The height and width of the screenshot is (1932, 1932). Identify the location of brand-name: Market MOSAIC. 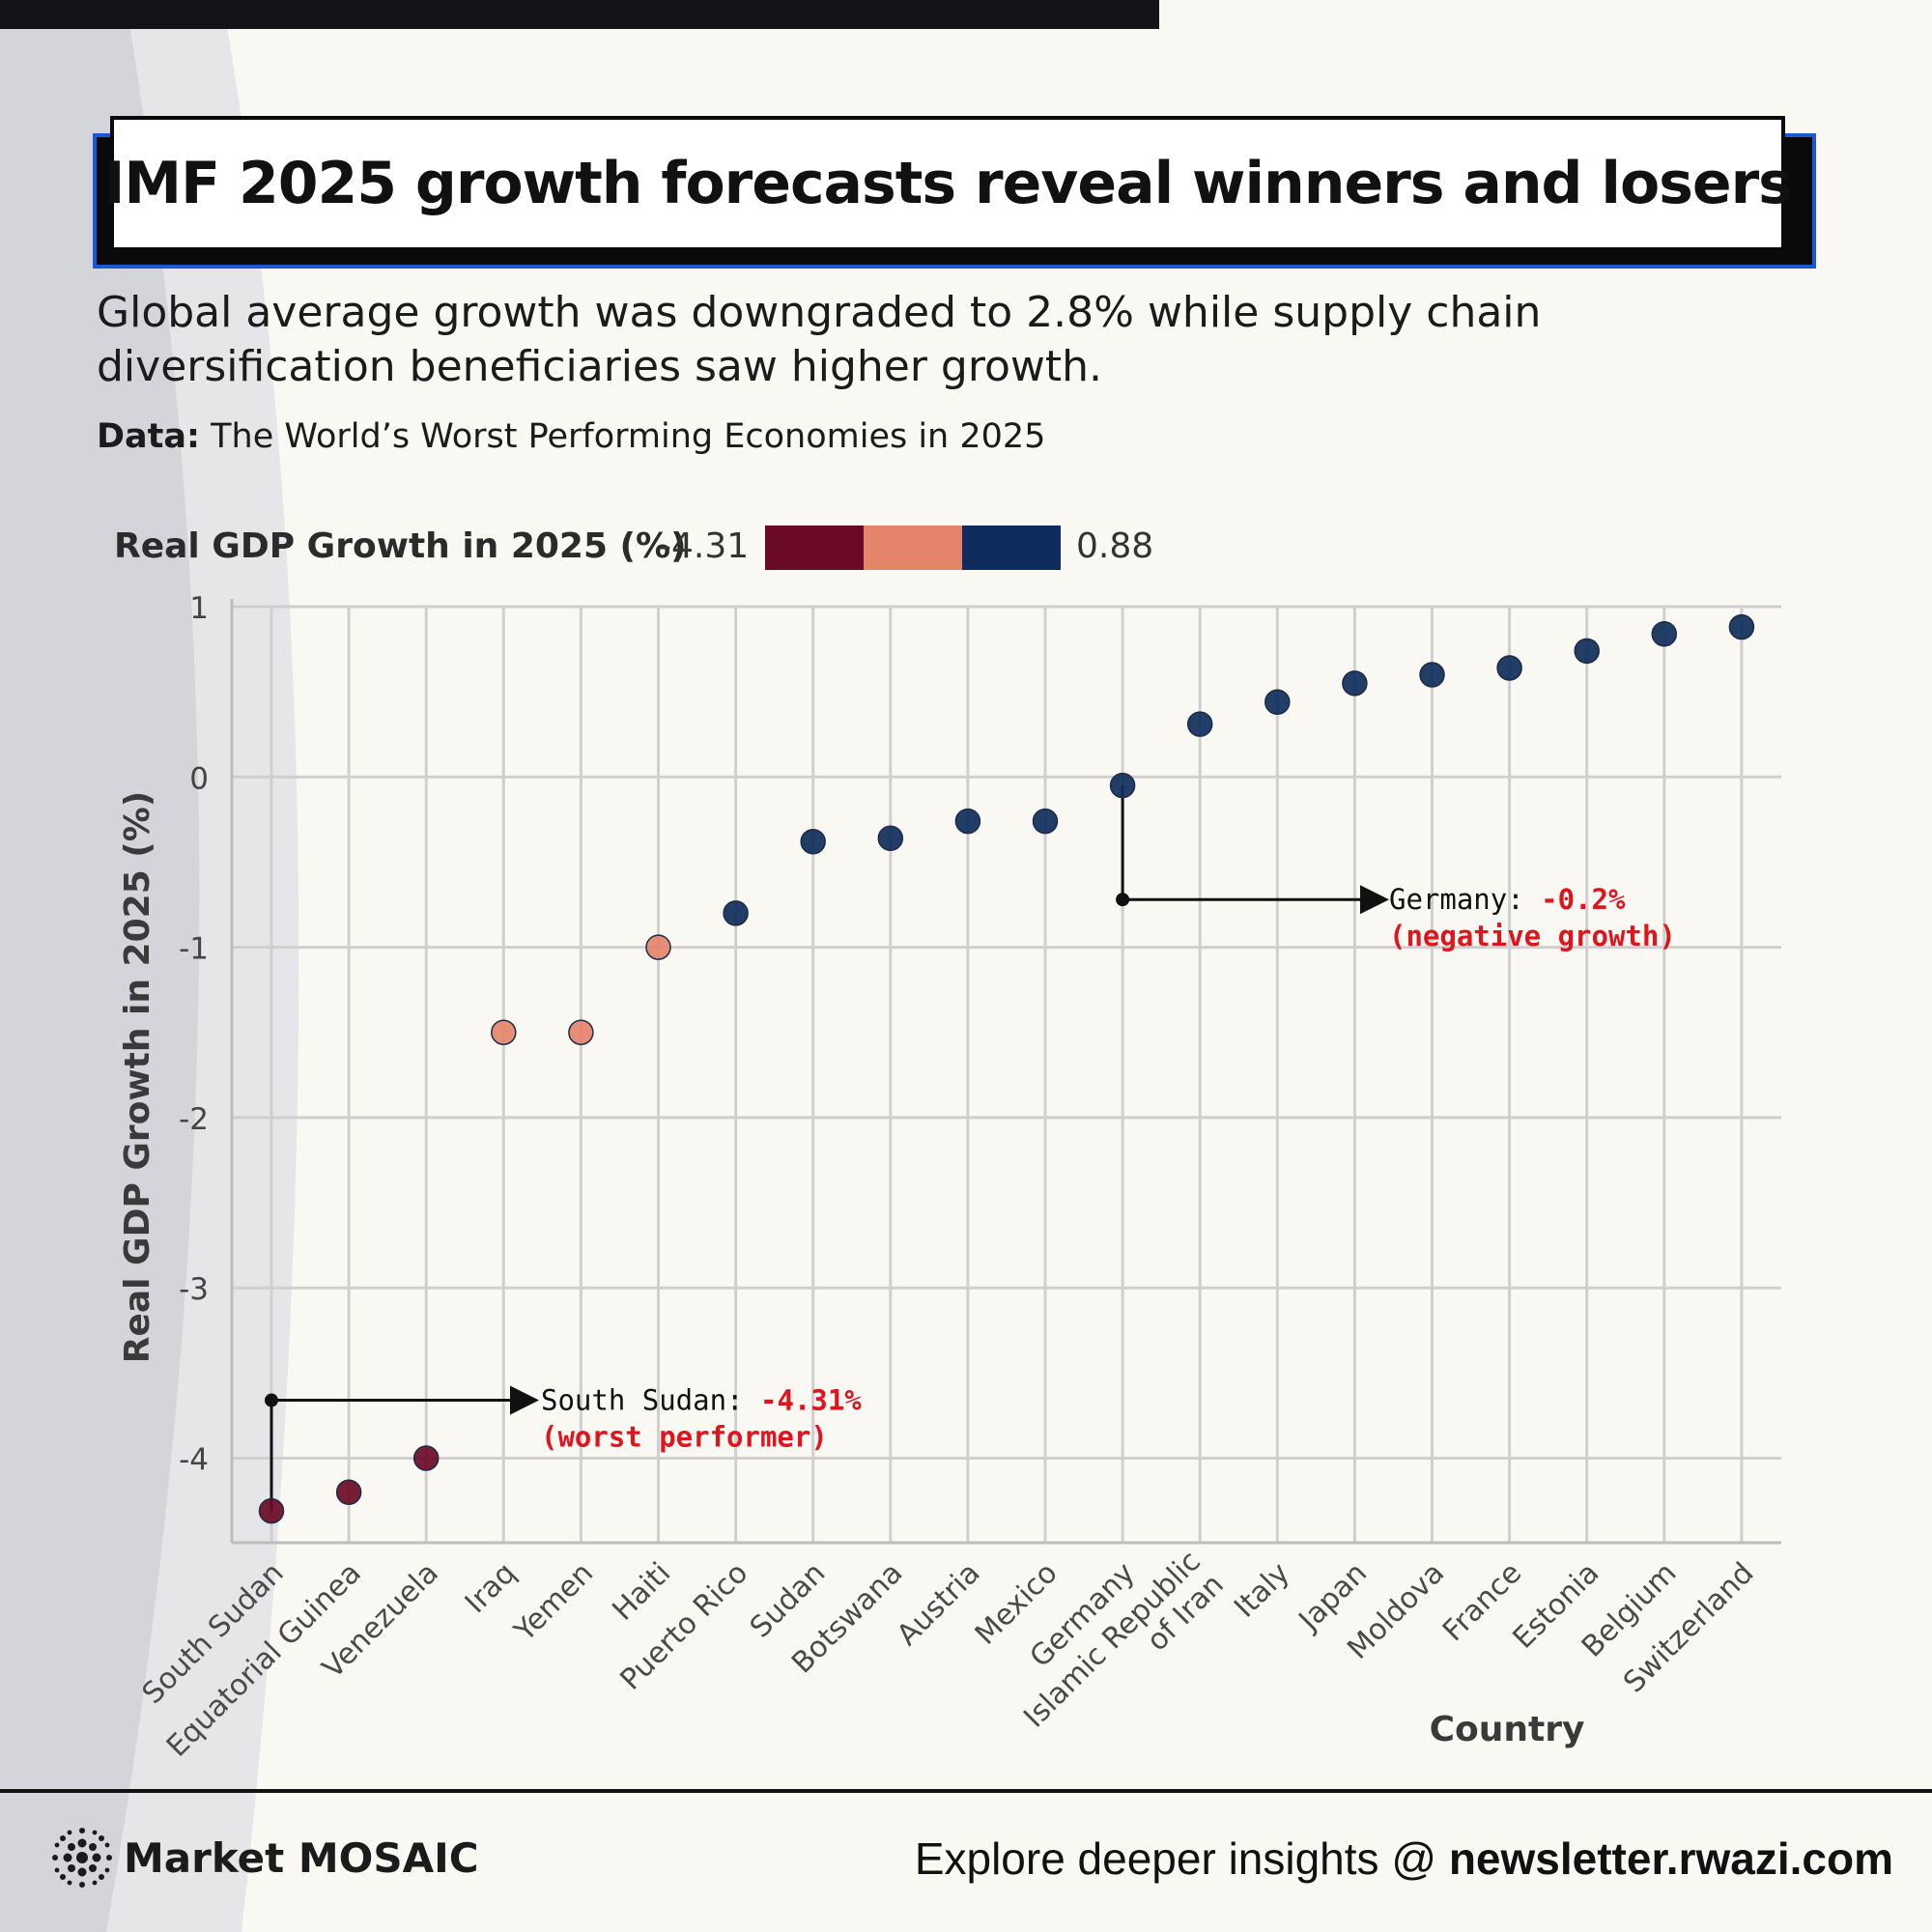
(301, 1857).